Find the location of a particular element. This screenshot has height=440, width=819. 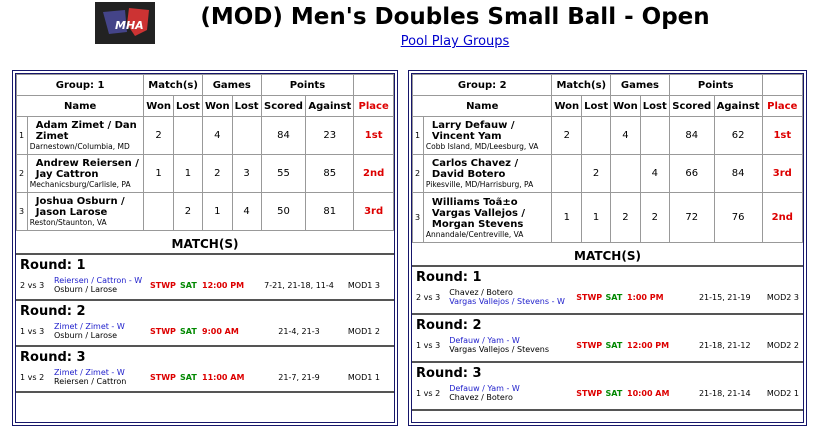

court: MOD2 3 is located at coordinates (782, 297).